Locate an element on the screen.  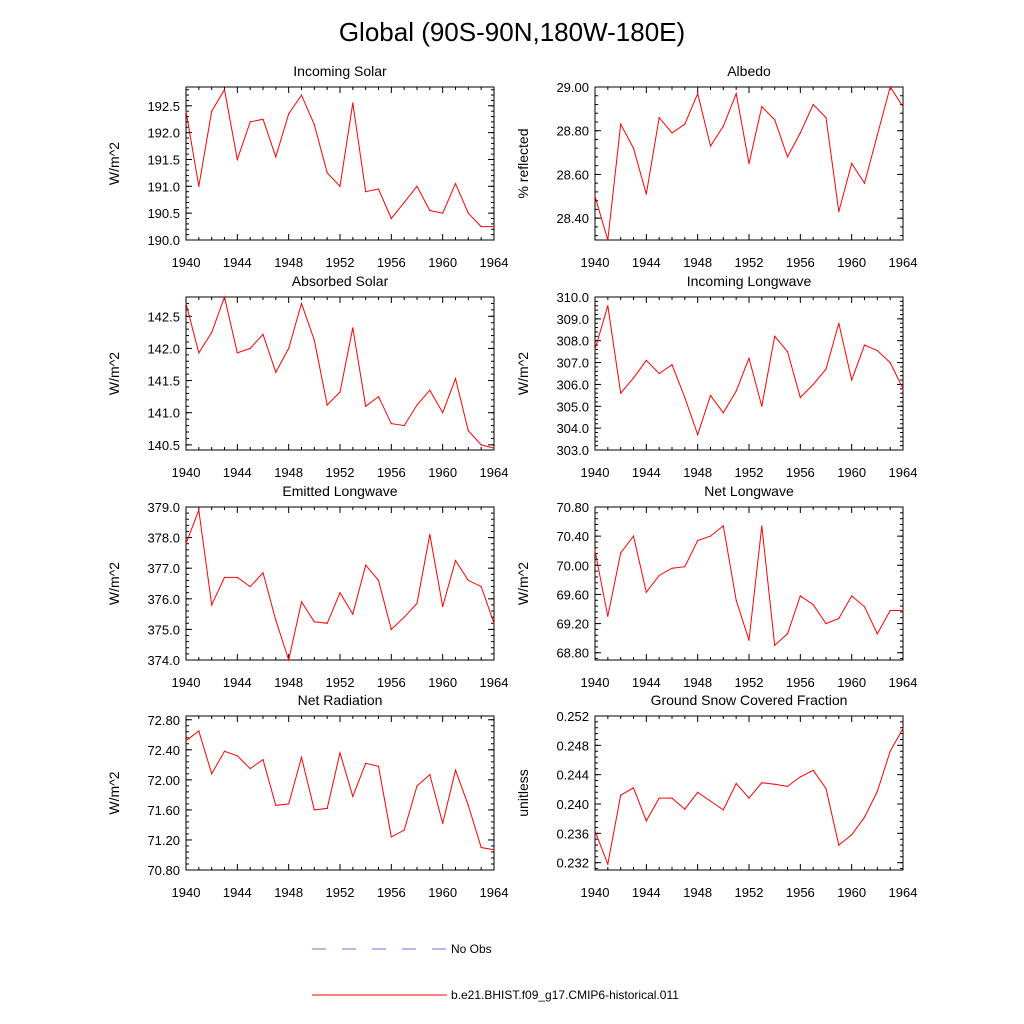
y-axis-label: unitless is located at coordinates (523, 792).